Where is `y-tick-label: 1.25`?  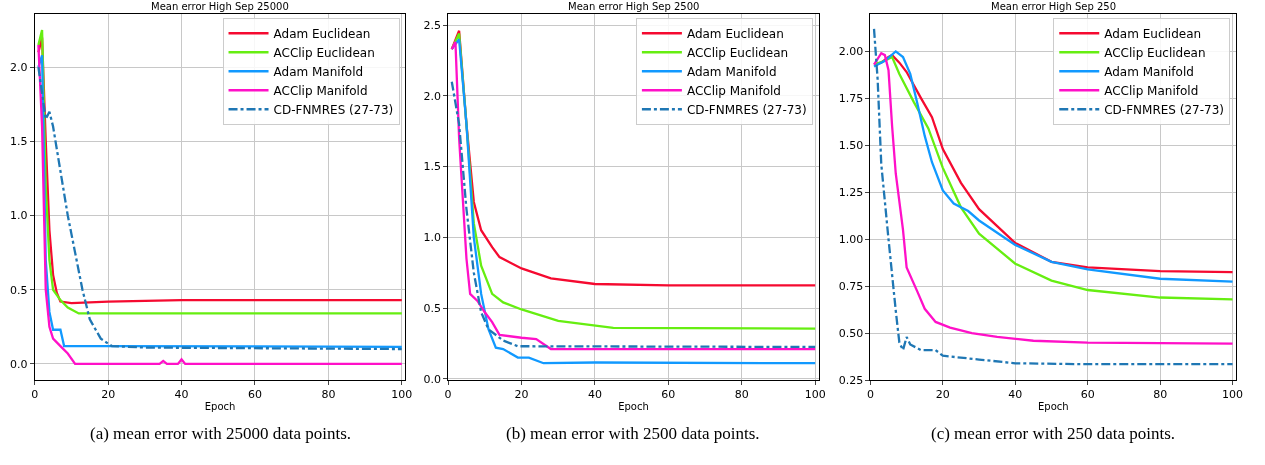 y-tick-label: 1.25 is located at coordinates (851, 193).